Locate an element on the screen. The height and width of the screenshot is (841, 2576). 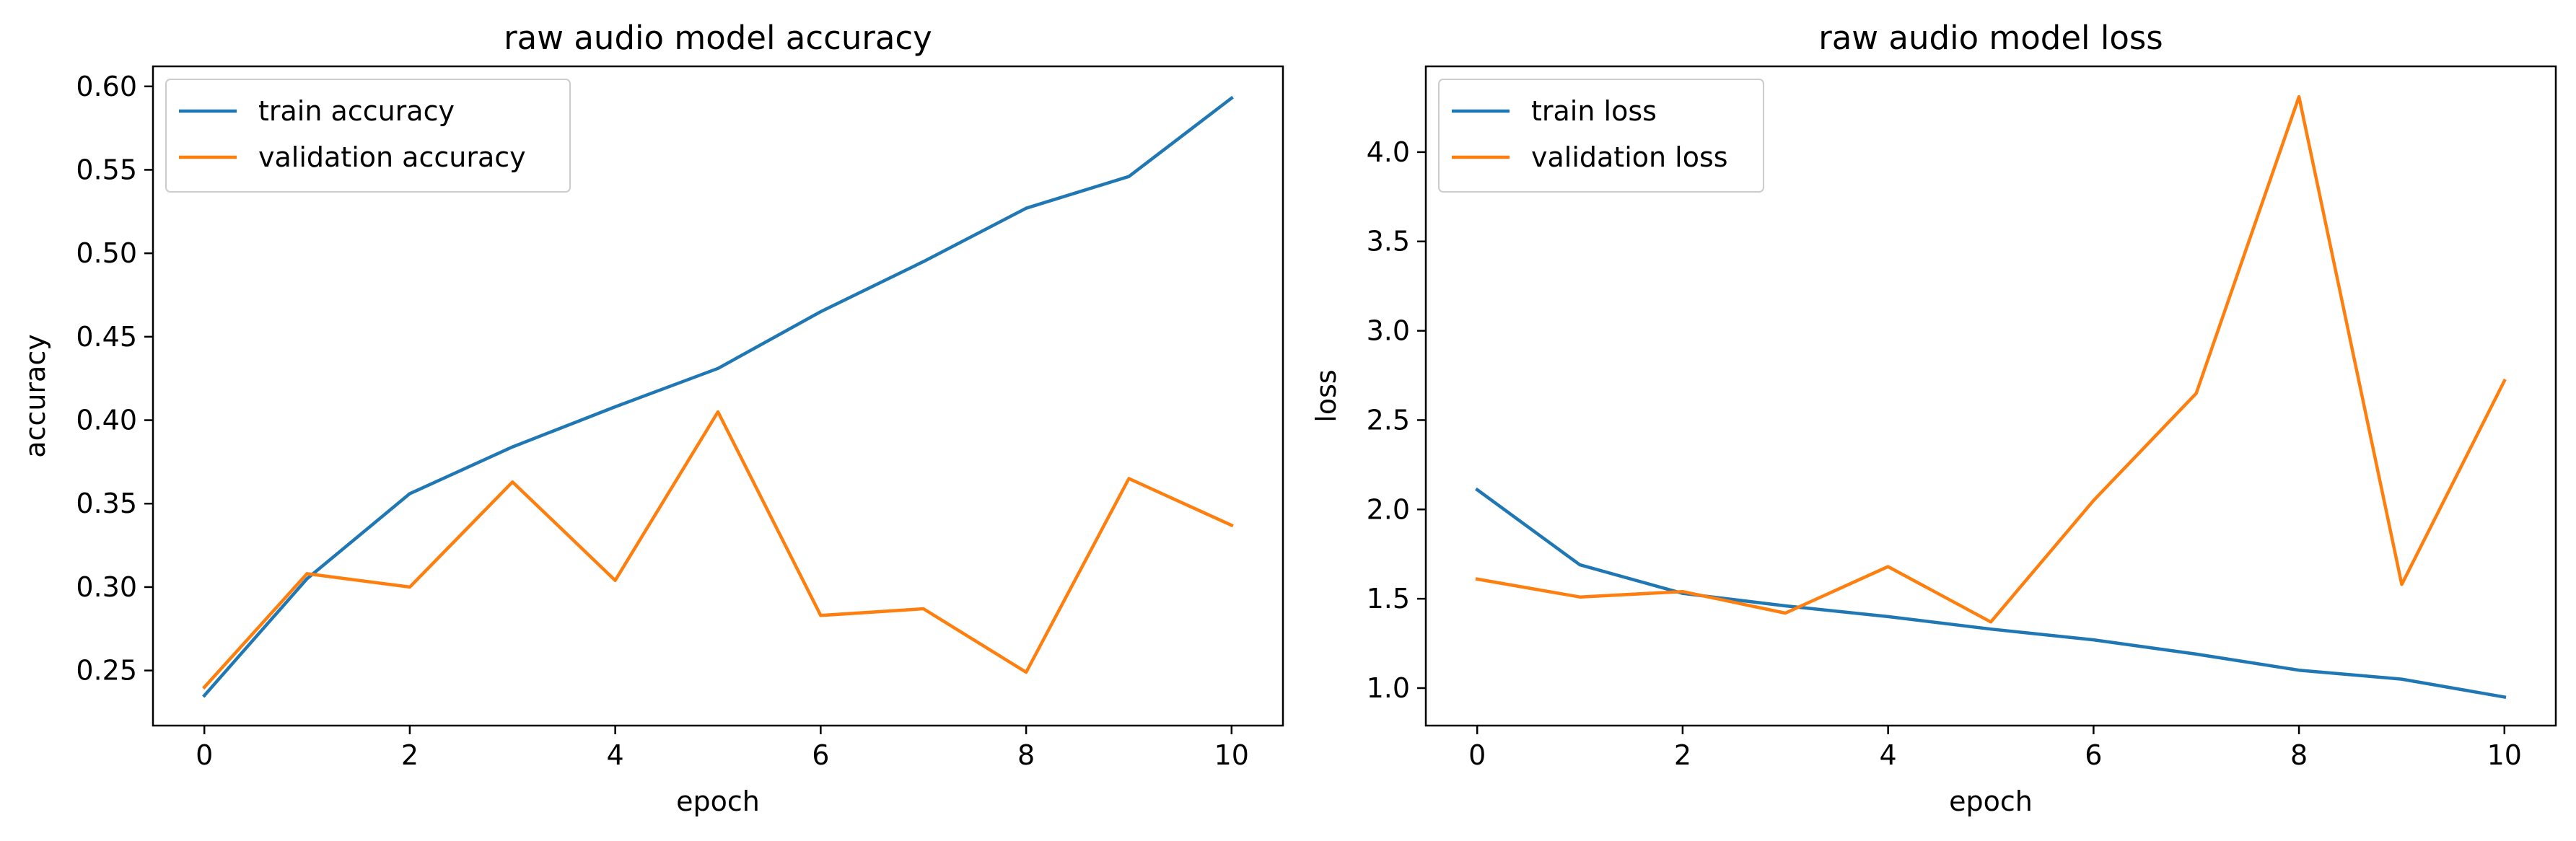
y-tick-label: 4.0 is located at coordinates (1388, 152).